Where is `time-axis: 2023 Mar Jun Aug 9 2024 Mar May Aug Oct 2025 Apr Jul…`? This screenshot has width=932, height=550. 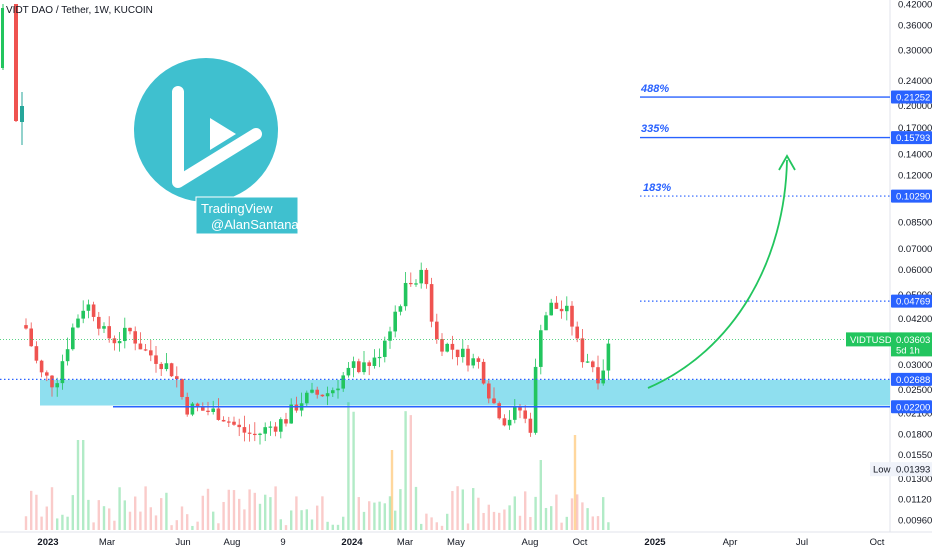
time-axis: 2023 Mar Jun Aug 9 2024 Mar May Aug Oct 2025 Apr Jul… is located at coordinates (460, 542).